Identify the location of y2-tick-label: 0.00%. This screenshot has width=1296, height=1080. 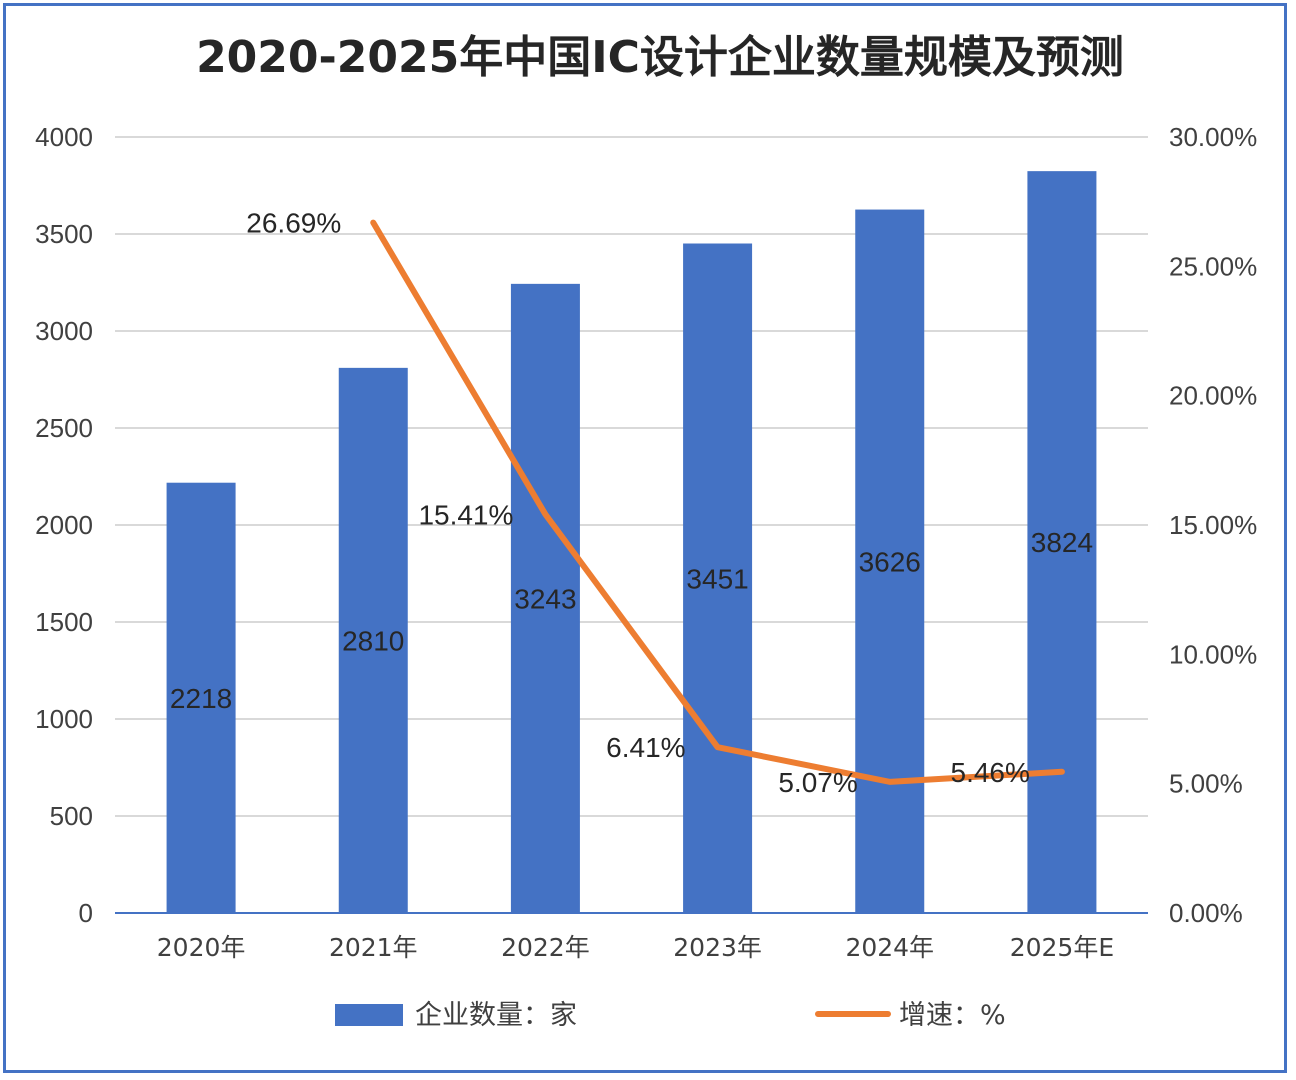
(1206, 913).